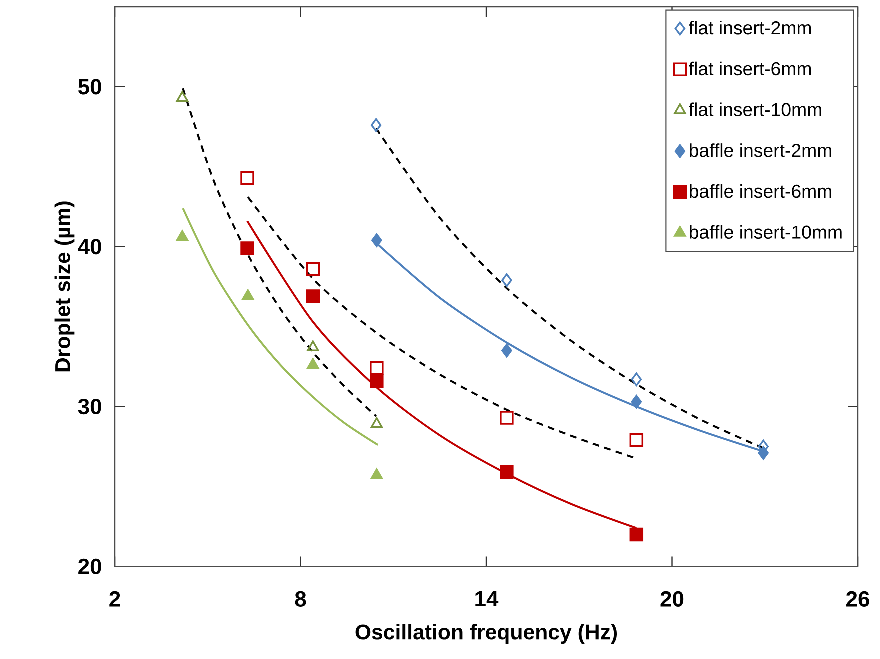 The height and width of the screenshot is (659, 880). What do you see at coordinates (761, 151) in the screenshot?
I see `legend-label: baffle insert-2mm` at bounding box center [761, 151].